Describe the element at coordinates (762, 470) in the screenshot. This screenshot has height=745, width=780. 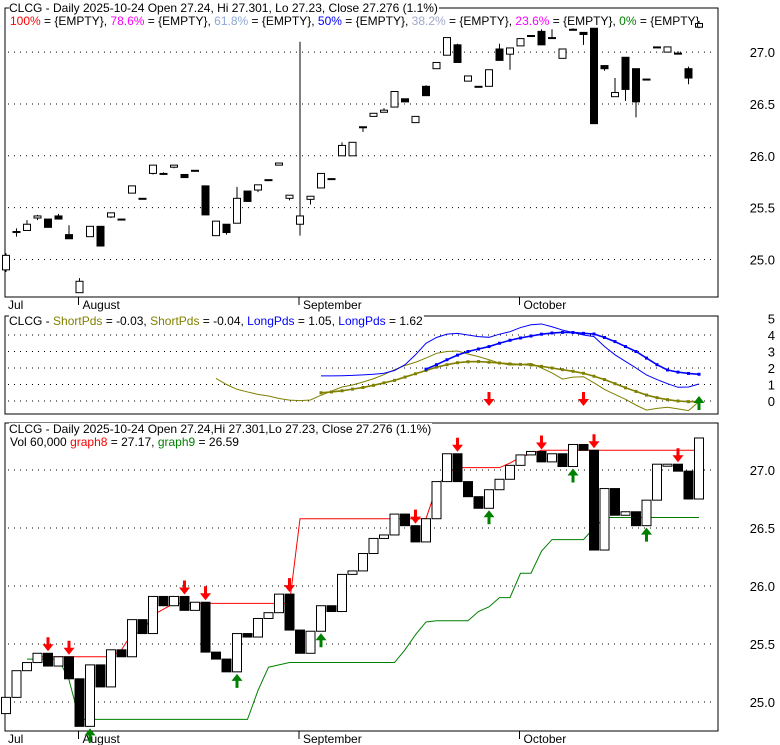
I see `price-tick-label: 27.0` at that location.